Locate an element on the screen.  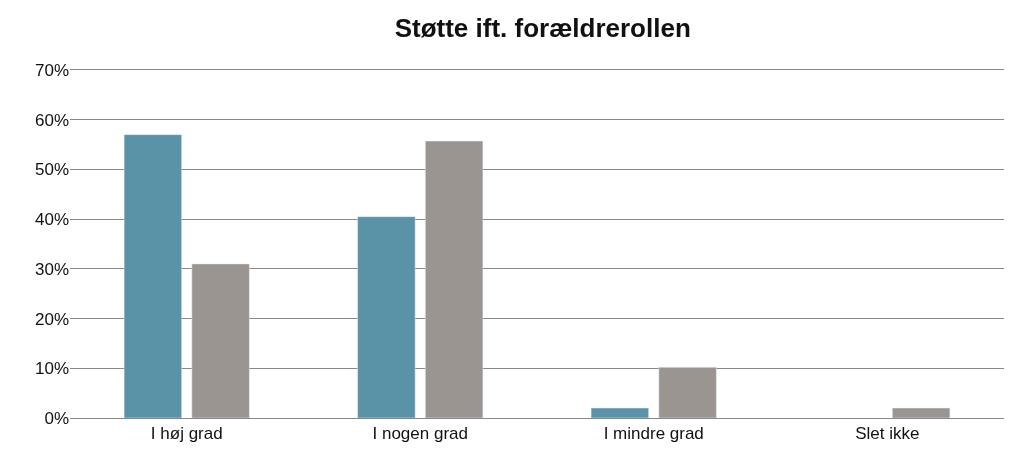
x-tick-label: I høj grad is located at coordinates (186, 434).